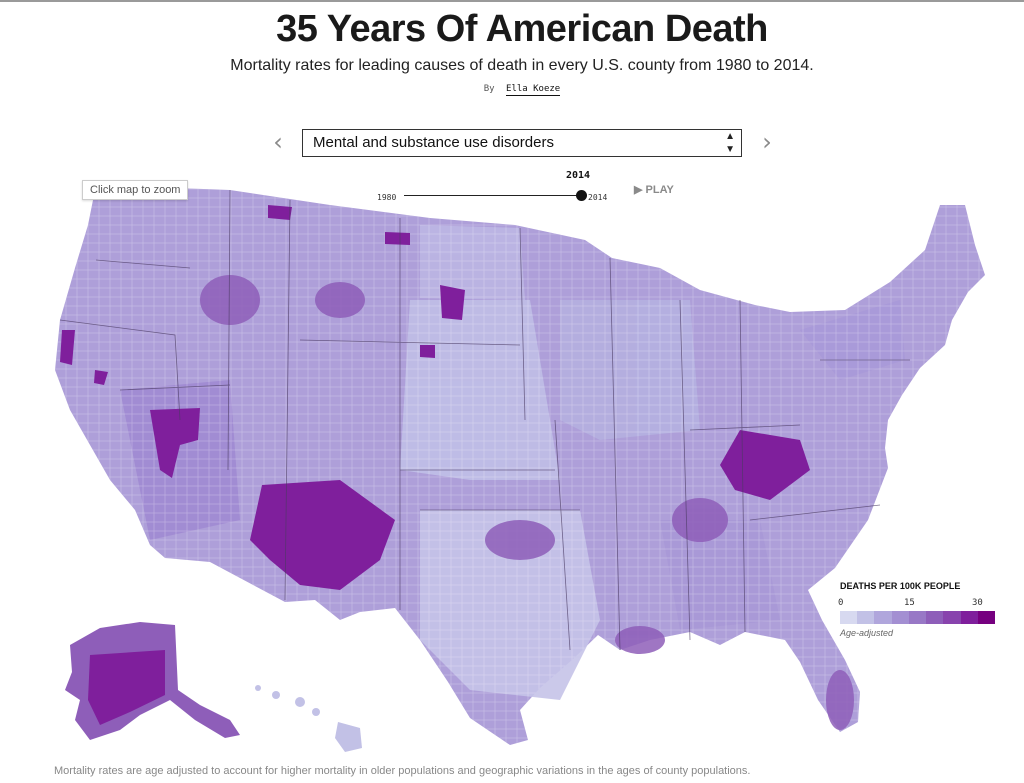  What do you see at coordinates (638, 190) in the screenshot?
I see `play-icon: ▶` at bounding box center [638, 190].